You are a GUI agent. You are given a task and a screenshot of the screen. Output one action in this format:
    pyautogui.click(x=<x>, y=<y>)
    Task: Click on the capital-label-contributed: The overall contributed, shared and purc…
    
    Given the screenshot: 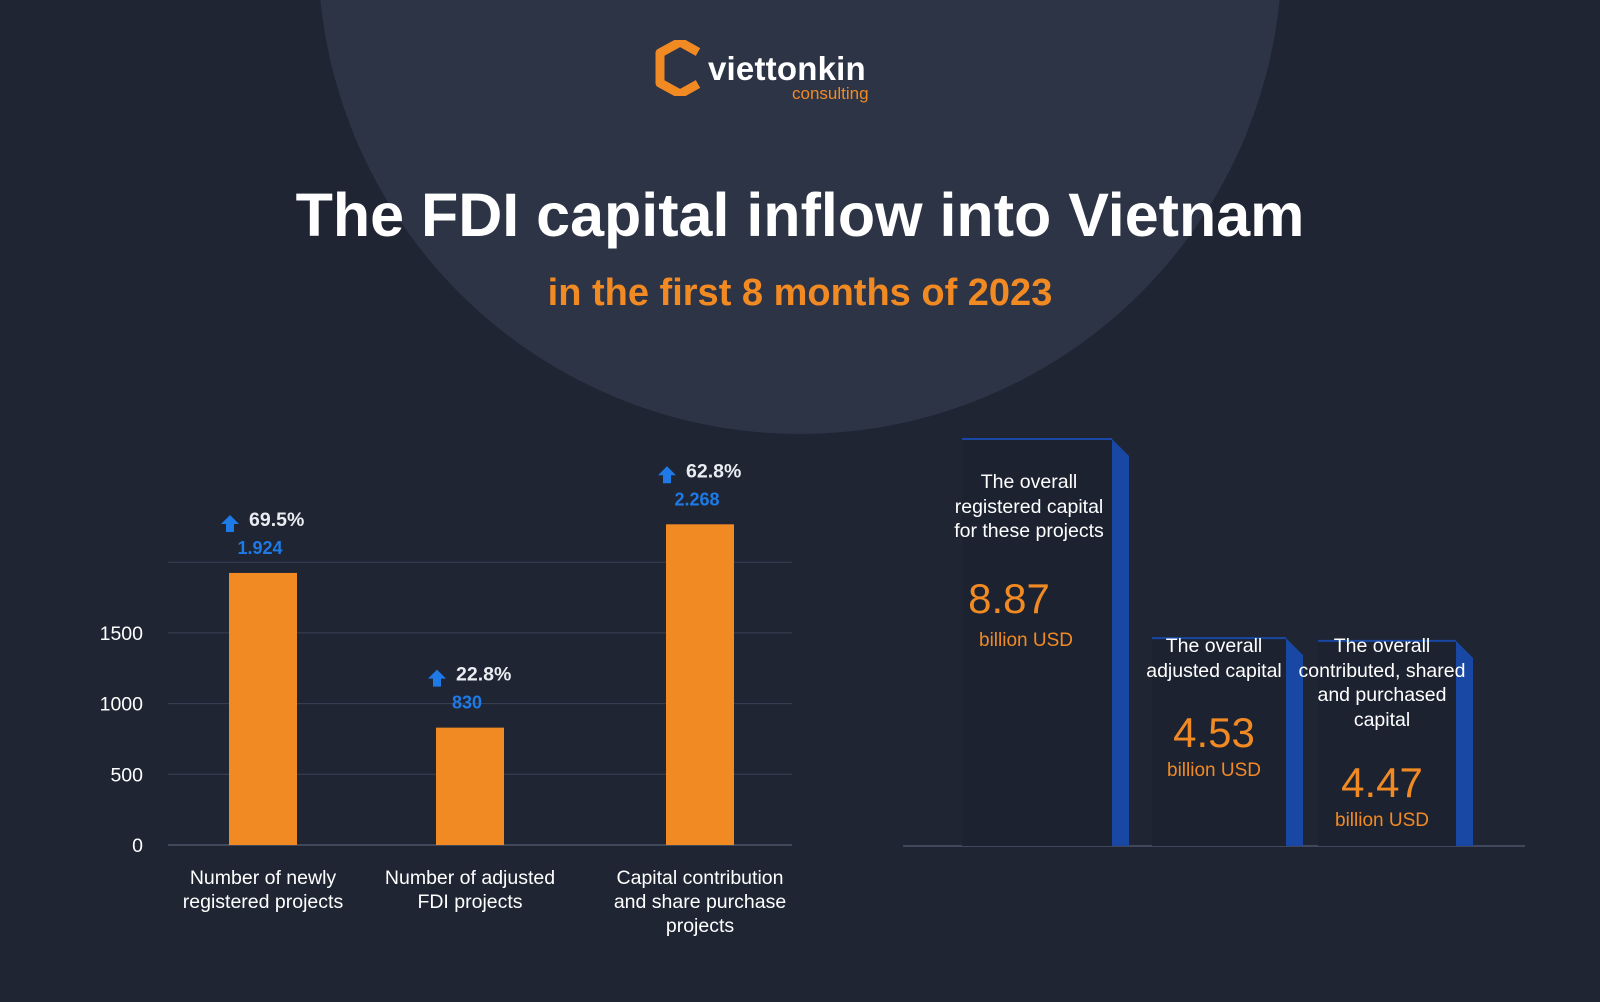 What is the action you would take?
    pyautogui.click(x=1382, y=683)
    